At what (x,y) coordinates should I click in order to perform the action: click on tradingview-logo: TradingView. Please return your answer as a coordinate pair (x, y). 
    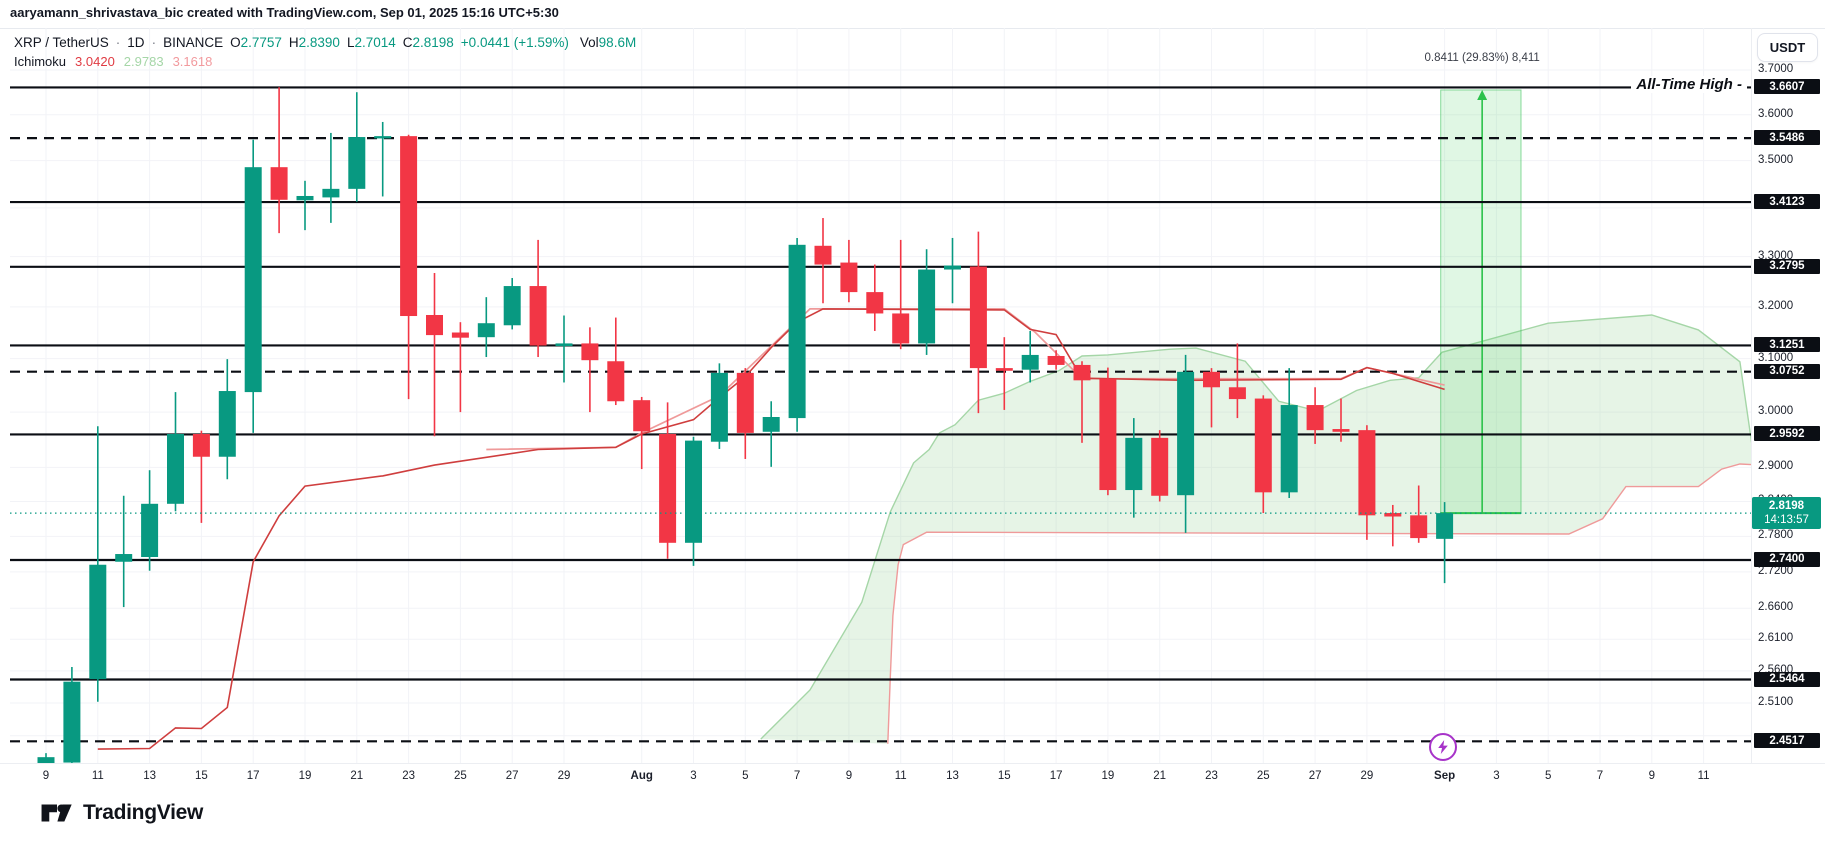
    Looking at the image, I should click on (121, 813).